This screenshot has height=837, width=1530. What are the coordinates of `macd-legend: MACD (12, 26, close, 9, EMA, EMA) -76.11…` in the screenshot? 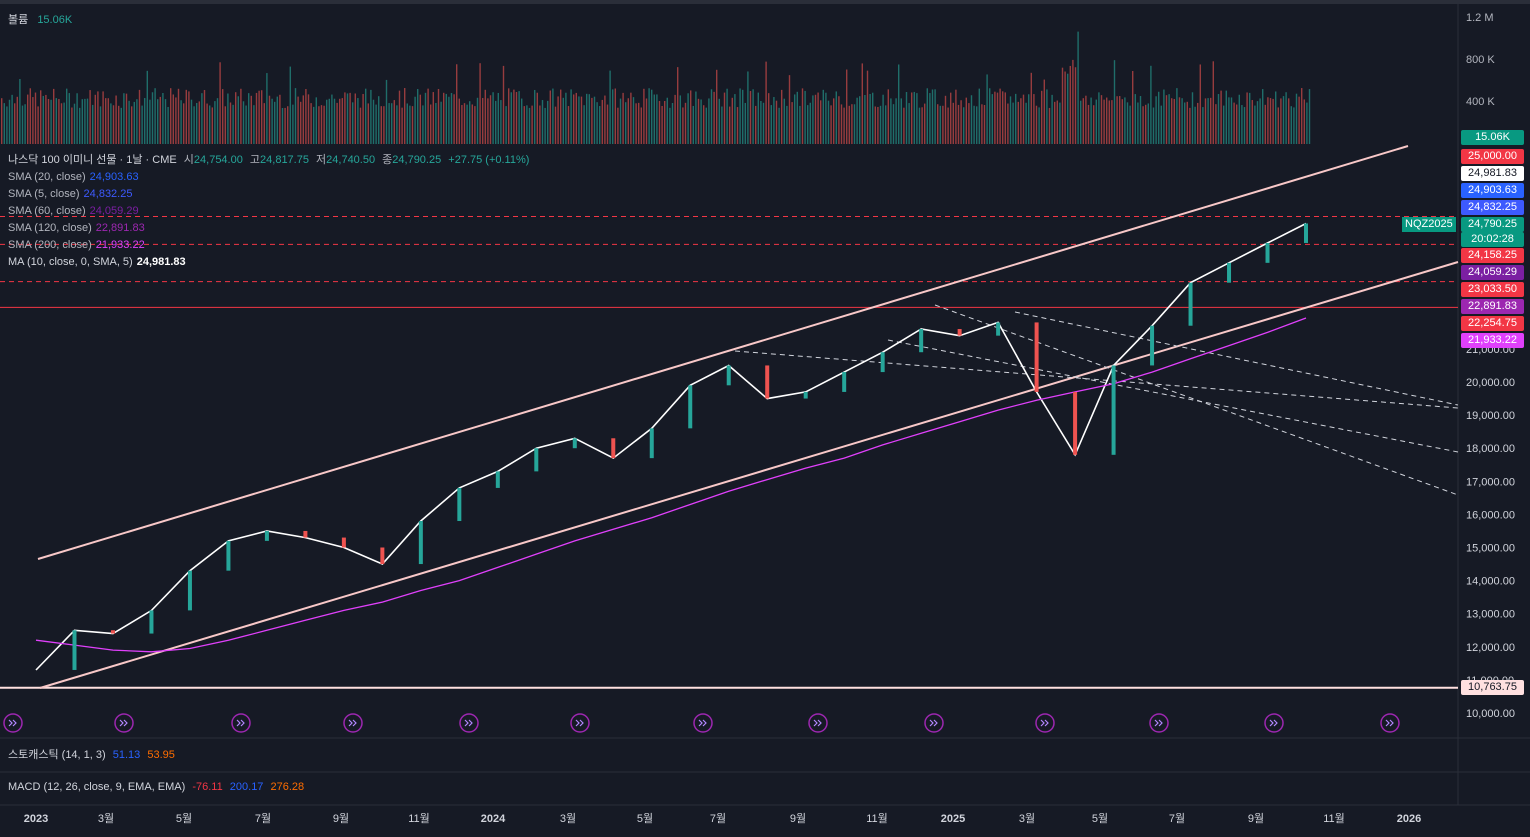 It's located at (156, 787).